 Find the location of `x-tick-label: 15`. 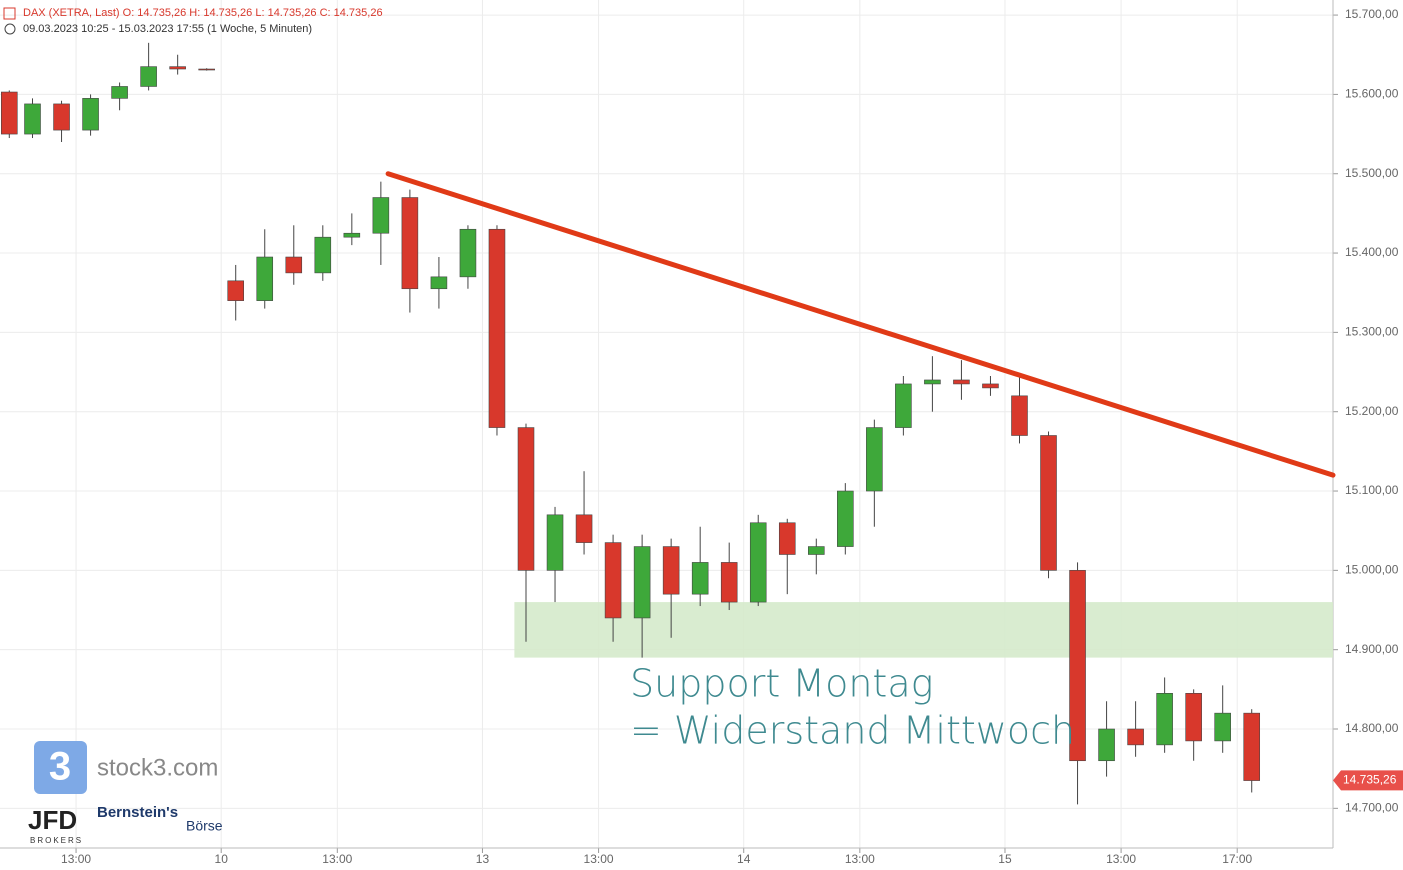

x-tick-label: 15 is located at coordinates (1005, 859).